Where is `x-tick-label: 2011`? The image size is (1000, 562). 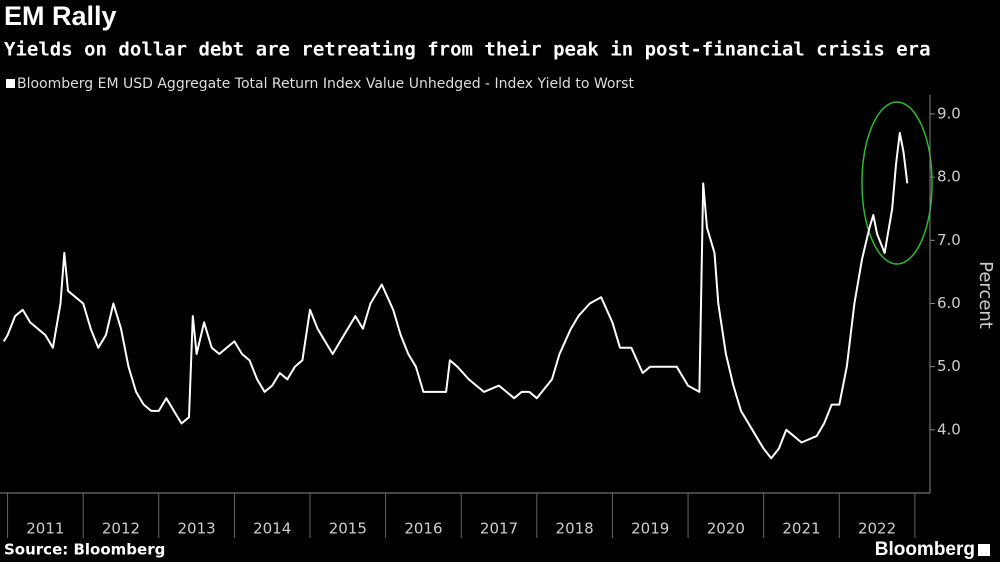
x-tick-label: 2011 is located at coordinates (45, 529).